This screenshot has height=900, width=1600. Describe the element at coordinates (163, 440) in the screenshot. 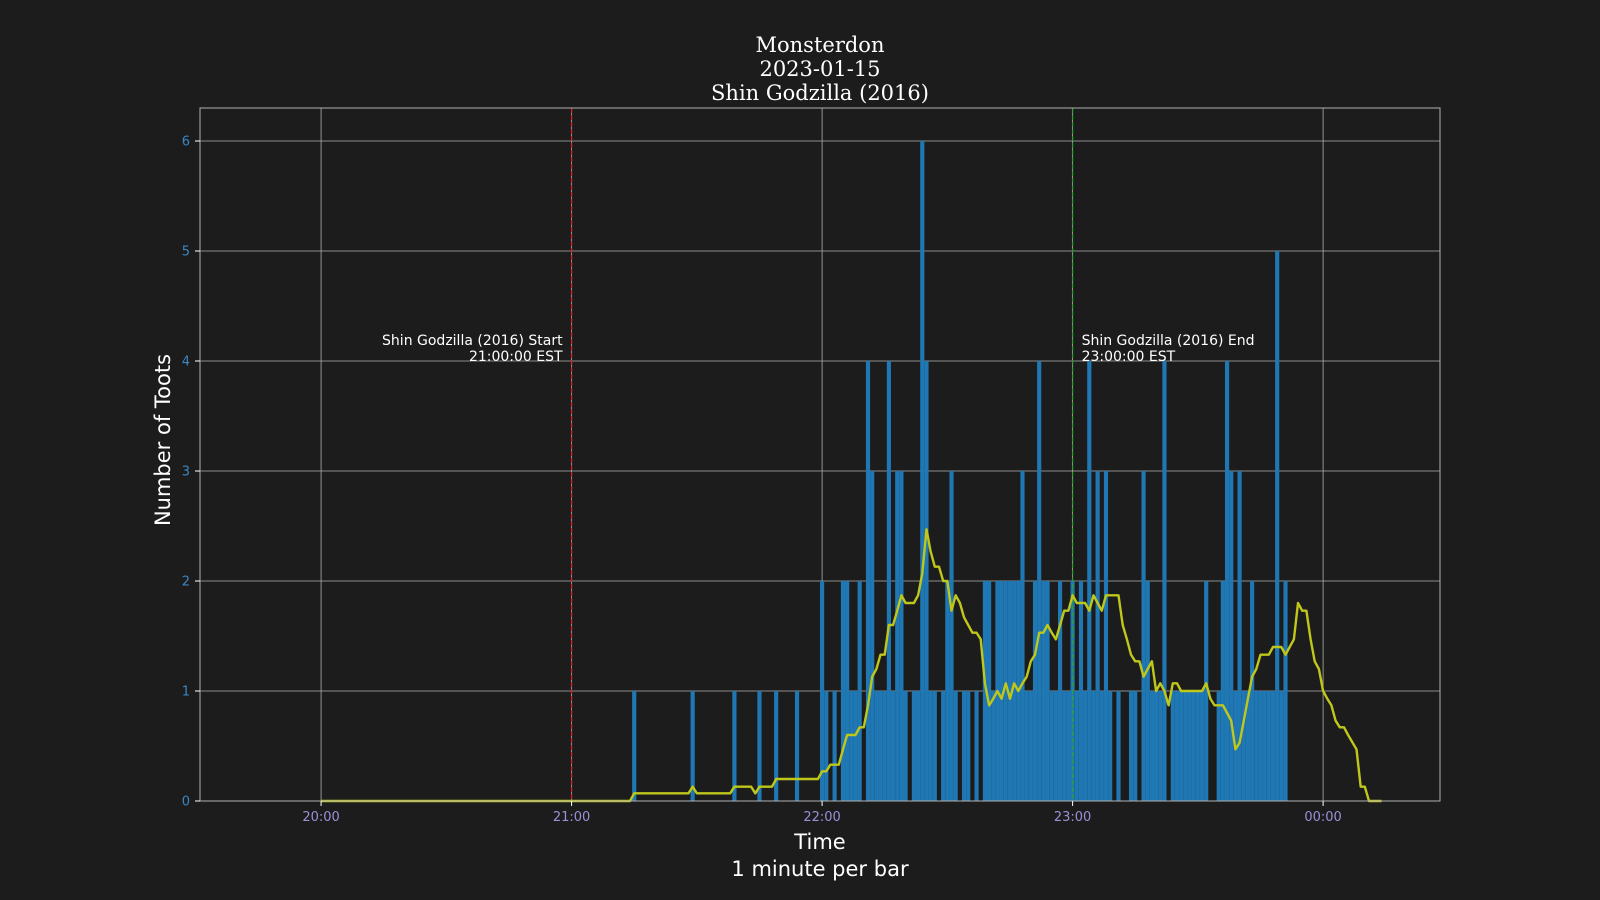

I see `y-axis-label: Number of Toots` at that location.